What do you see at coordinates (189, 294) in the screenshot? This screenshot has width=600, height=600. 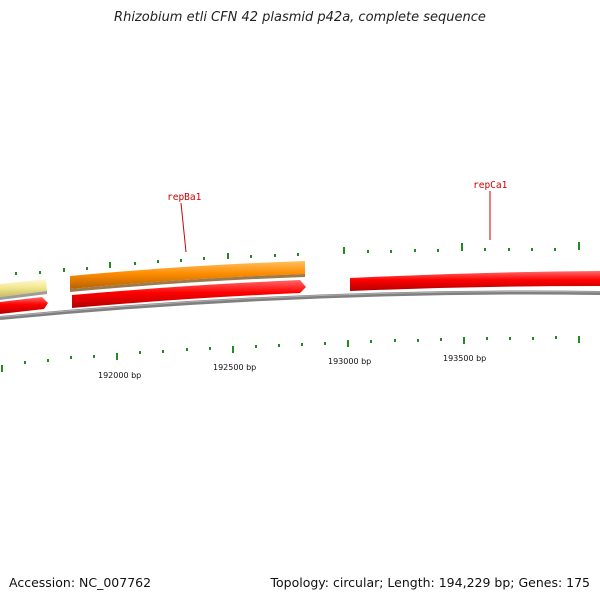 I see `cds-red-middle` at bounding box center [189, 294].